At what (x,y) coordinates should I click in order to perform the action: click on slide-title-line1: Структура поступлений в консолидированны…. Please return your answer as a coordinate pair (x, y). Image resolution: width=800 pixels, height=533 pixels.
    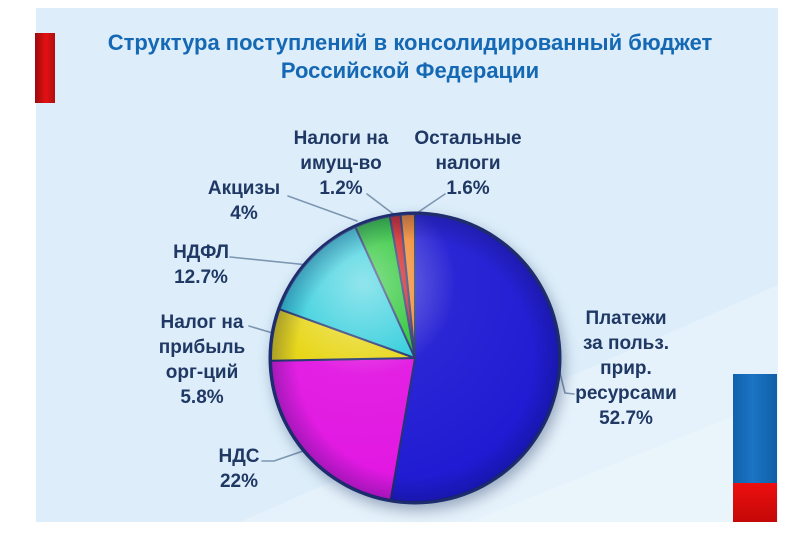
    Looking at the image, I should click on (410, 42).